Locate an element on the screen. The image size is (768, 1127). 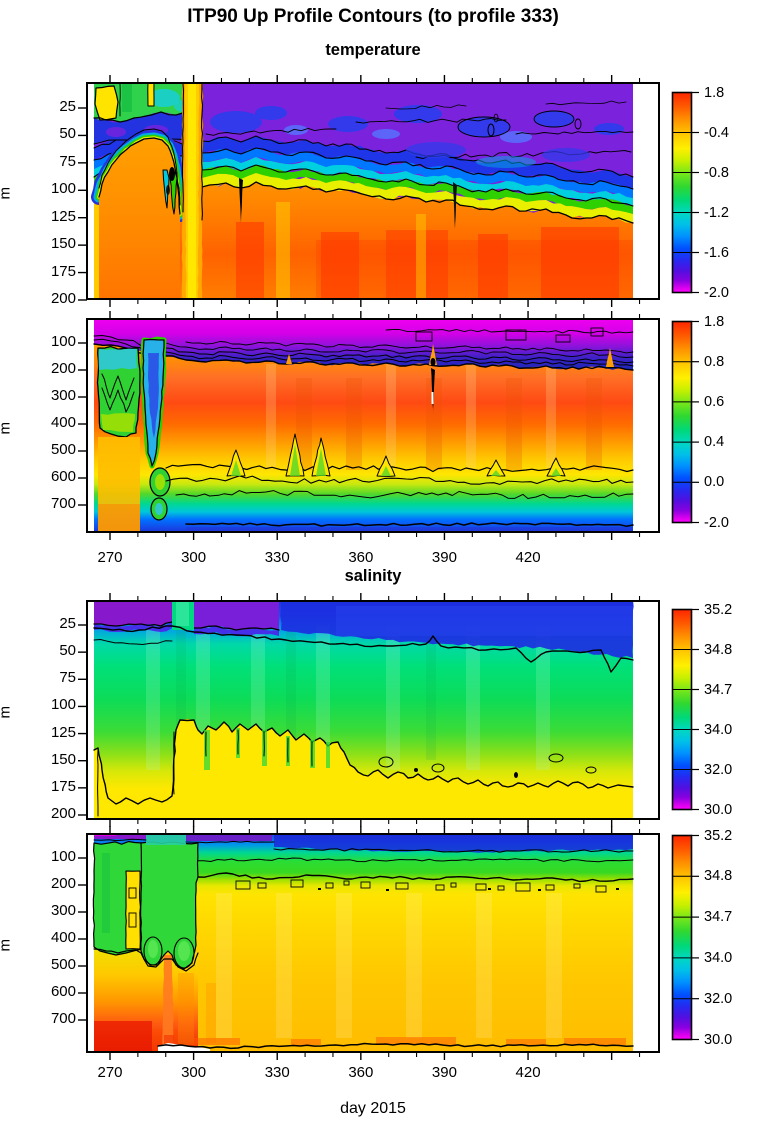
colorbar-tick-label: -0.8 is located at coordinates (716, 172).